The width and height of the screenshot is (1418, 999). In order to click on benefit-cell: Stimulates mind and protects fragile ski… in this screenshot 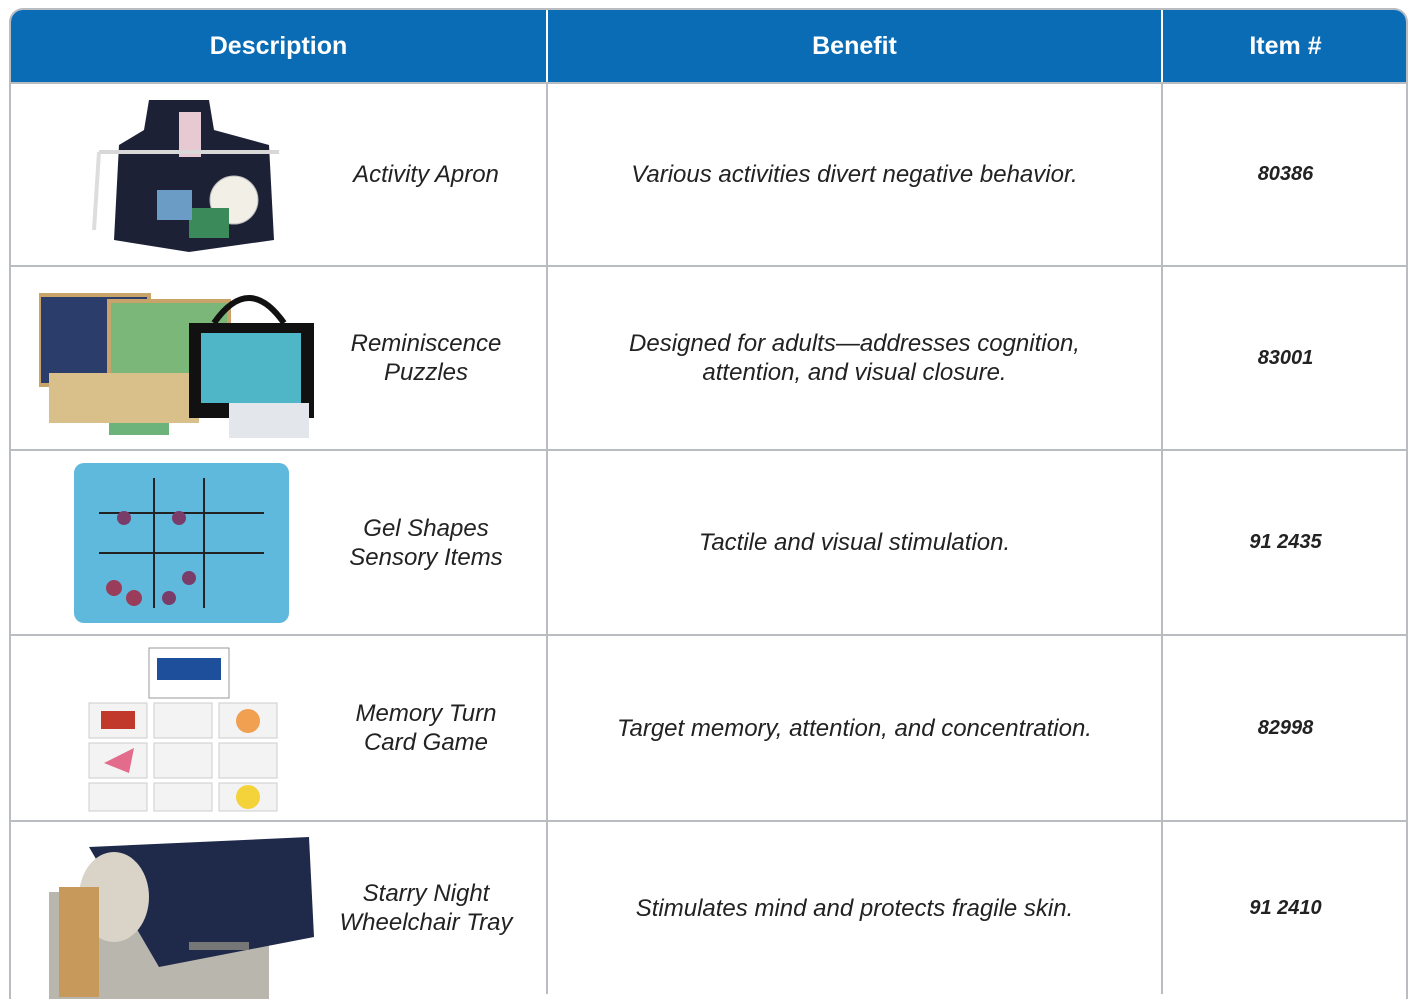, I will do `click(853, 908)`.